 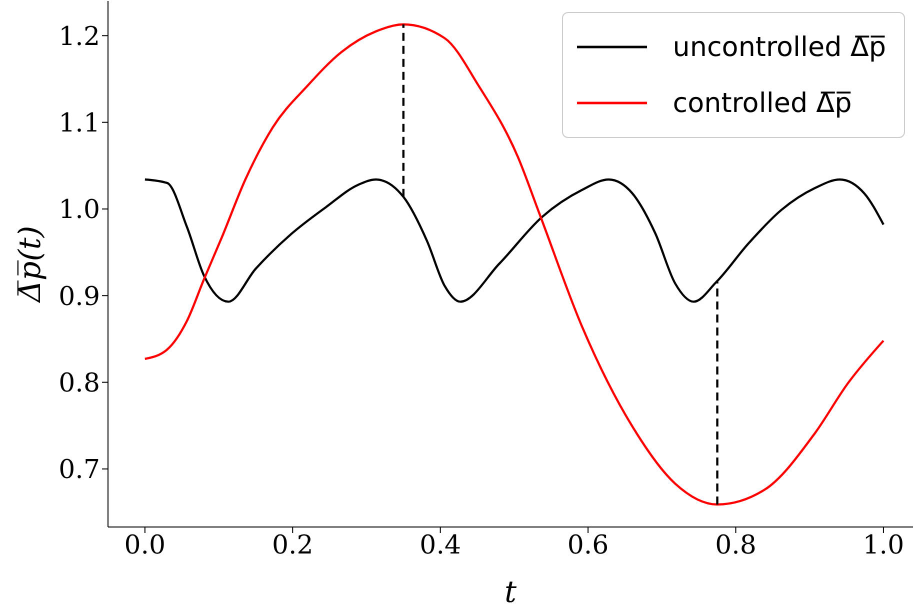 What do you see at coordinates (511, 590) in the screenshot?
I see `x-axis-title: t` at bounding box center [511, 590].